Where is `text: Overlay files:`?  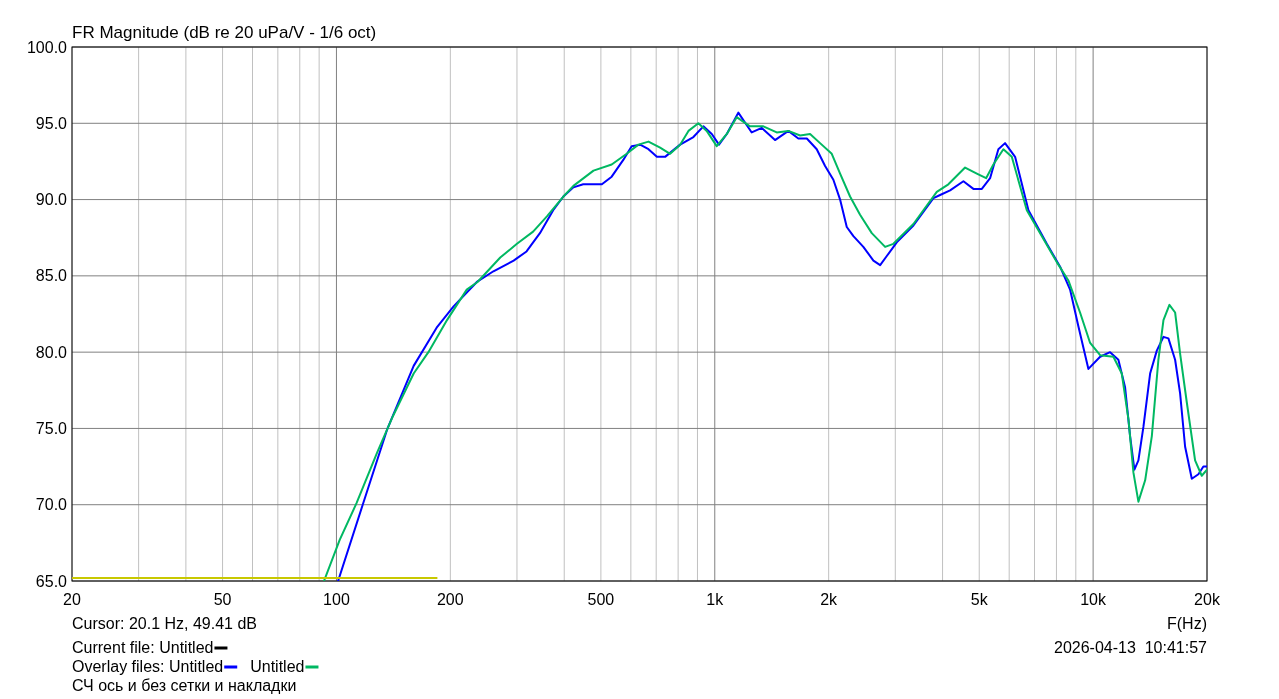
text: Overlay files: is located at coordinates (118, 666).